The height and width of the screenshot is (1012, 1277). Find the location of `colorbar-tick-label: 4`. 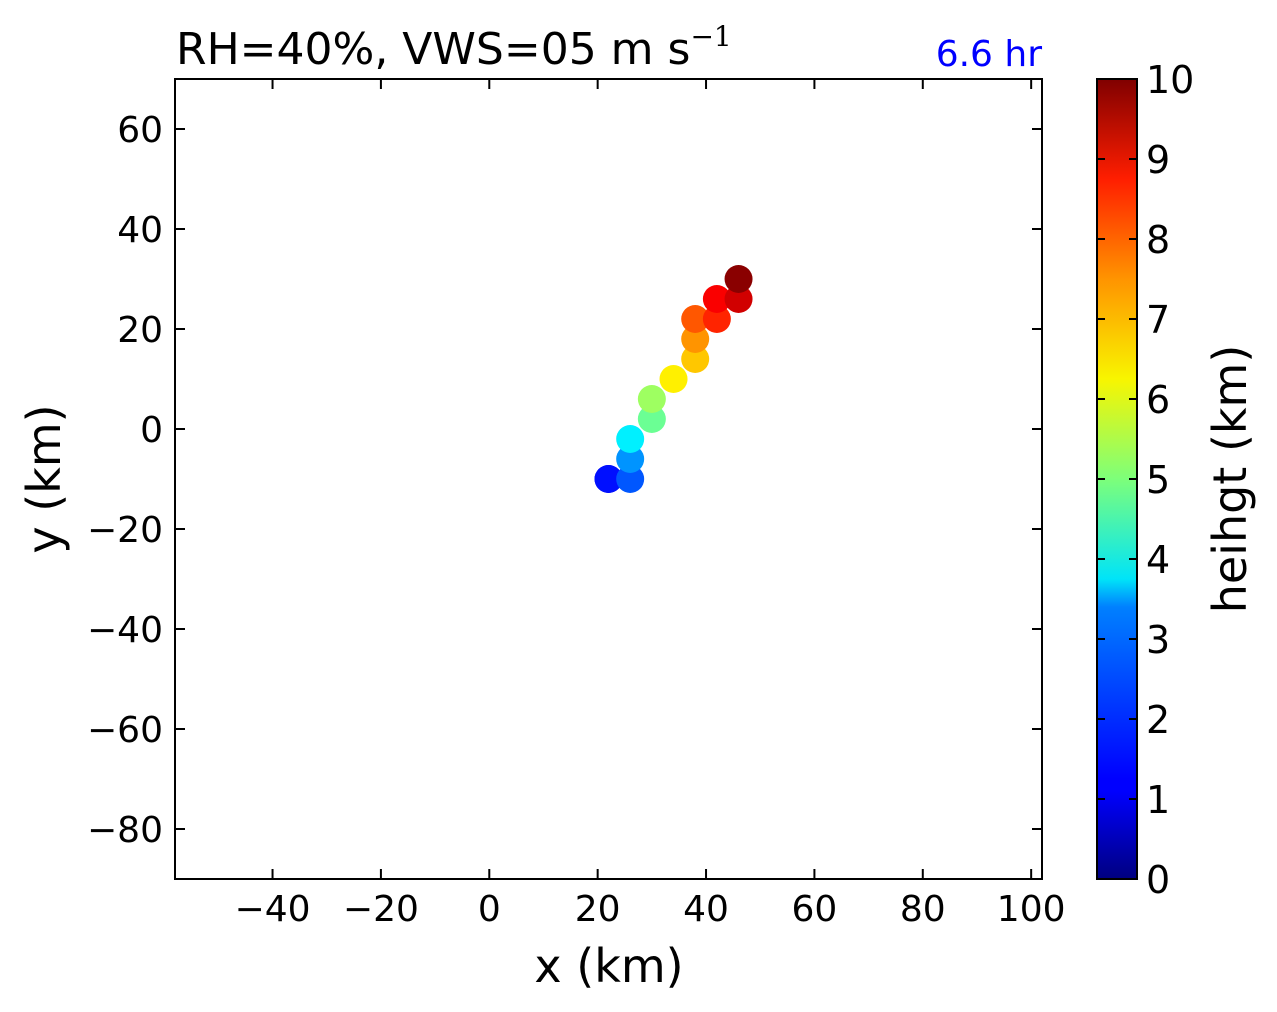

colorbar-tick-label: 4 is located at coordinates (1158, 560).